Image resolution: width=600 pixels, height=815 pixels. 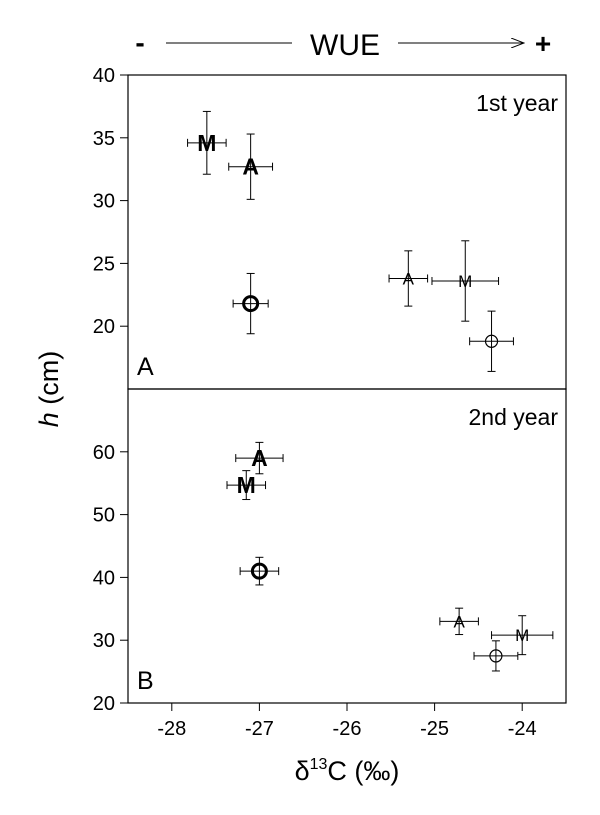 What do you see at coordinates (104, 641) in the screenshot?
I see `panel-b-ytick-label: 30` at bounding box center [104, 641].